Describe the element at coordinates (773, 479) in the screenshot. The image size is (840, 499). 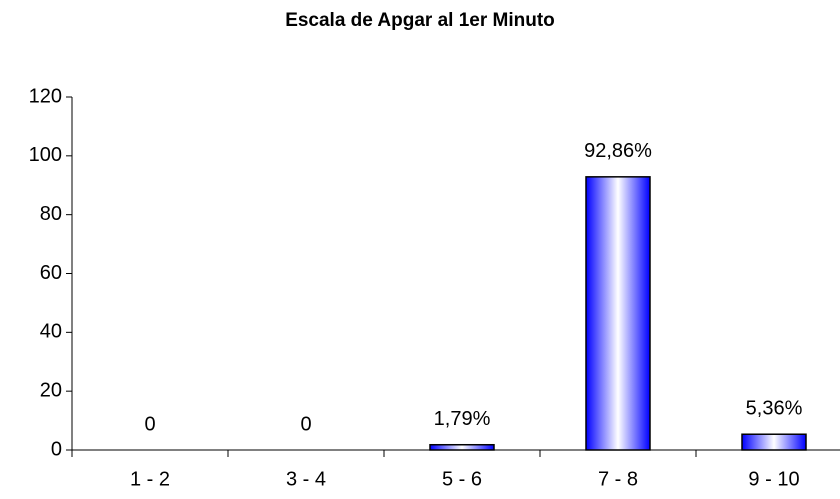
I see `x-tick-label: 9 - 10` at that location.